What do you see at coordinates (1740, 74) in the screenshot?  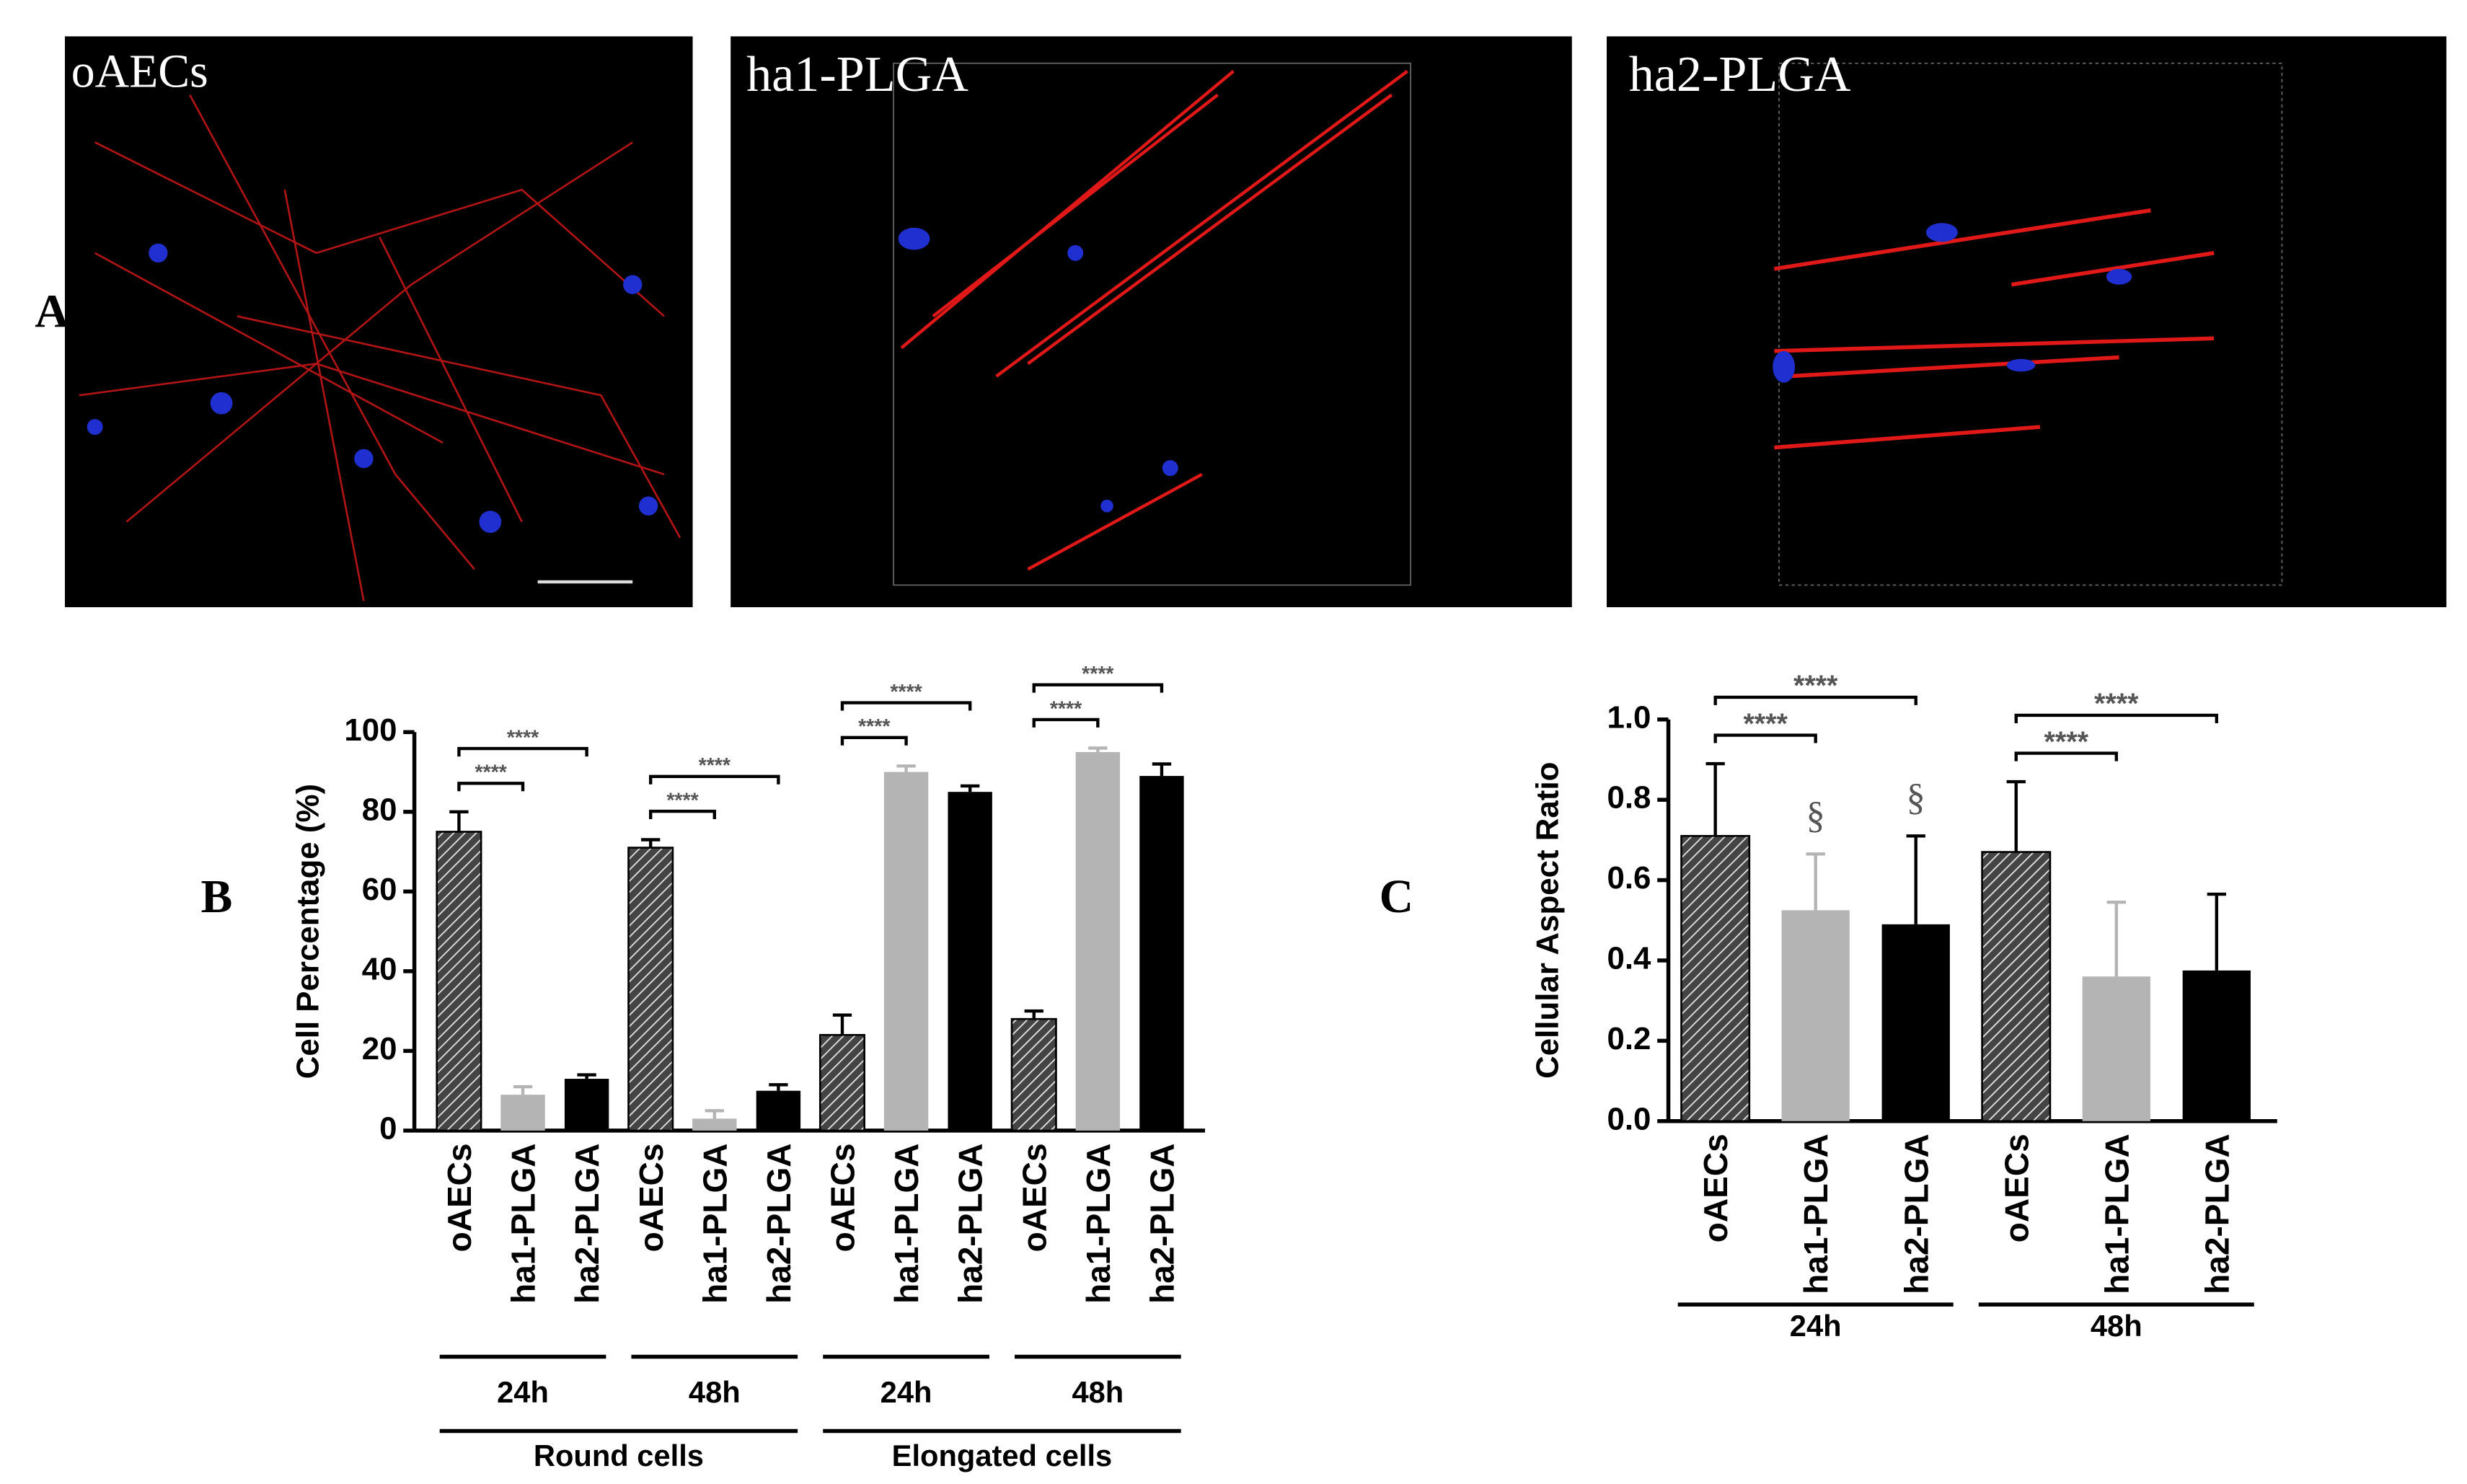 I see `image-label: ha2-PLGA` at bounding box center [1740, 74].